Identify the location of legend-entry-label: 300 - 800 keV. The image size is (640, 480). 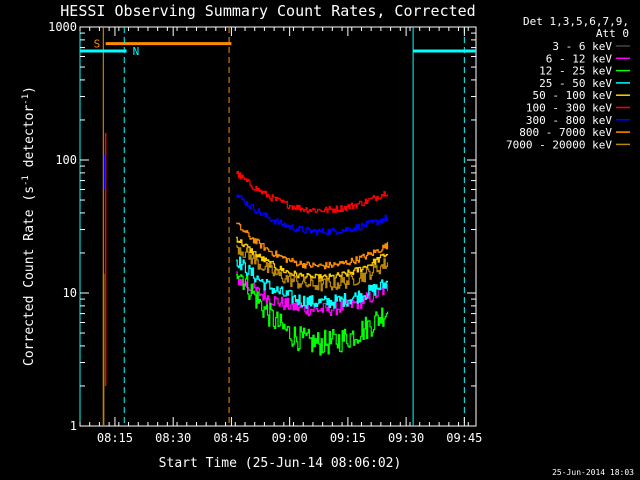
(569, 120).